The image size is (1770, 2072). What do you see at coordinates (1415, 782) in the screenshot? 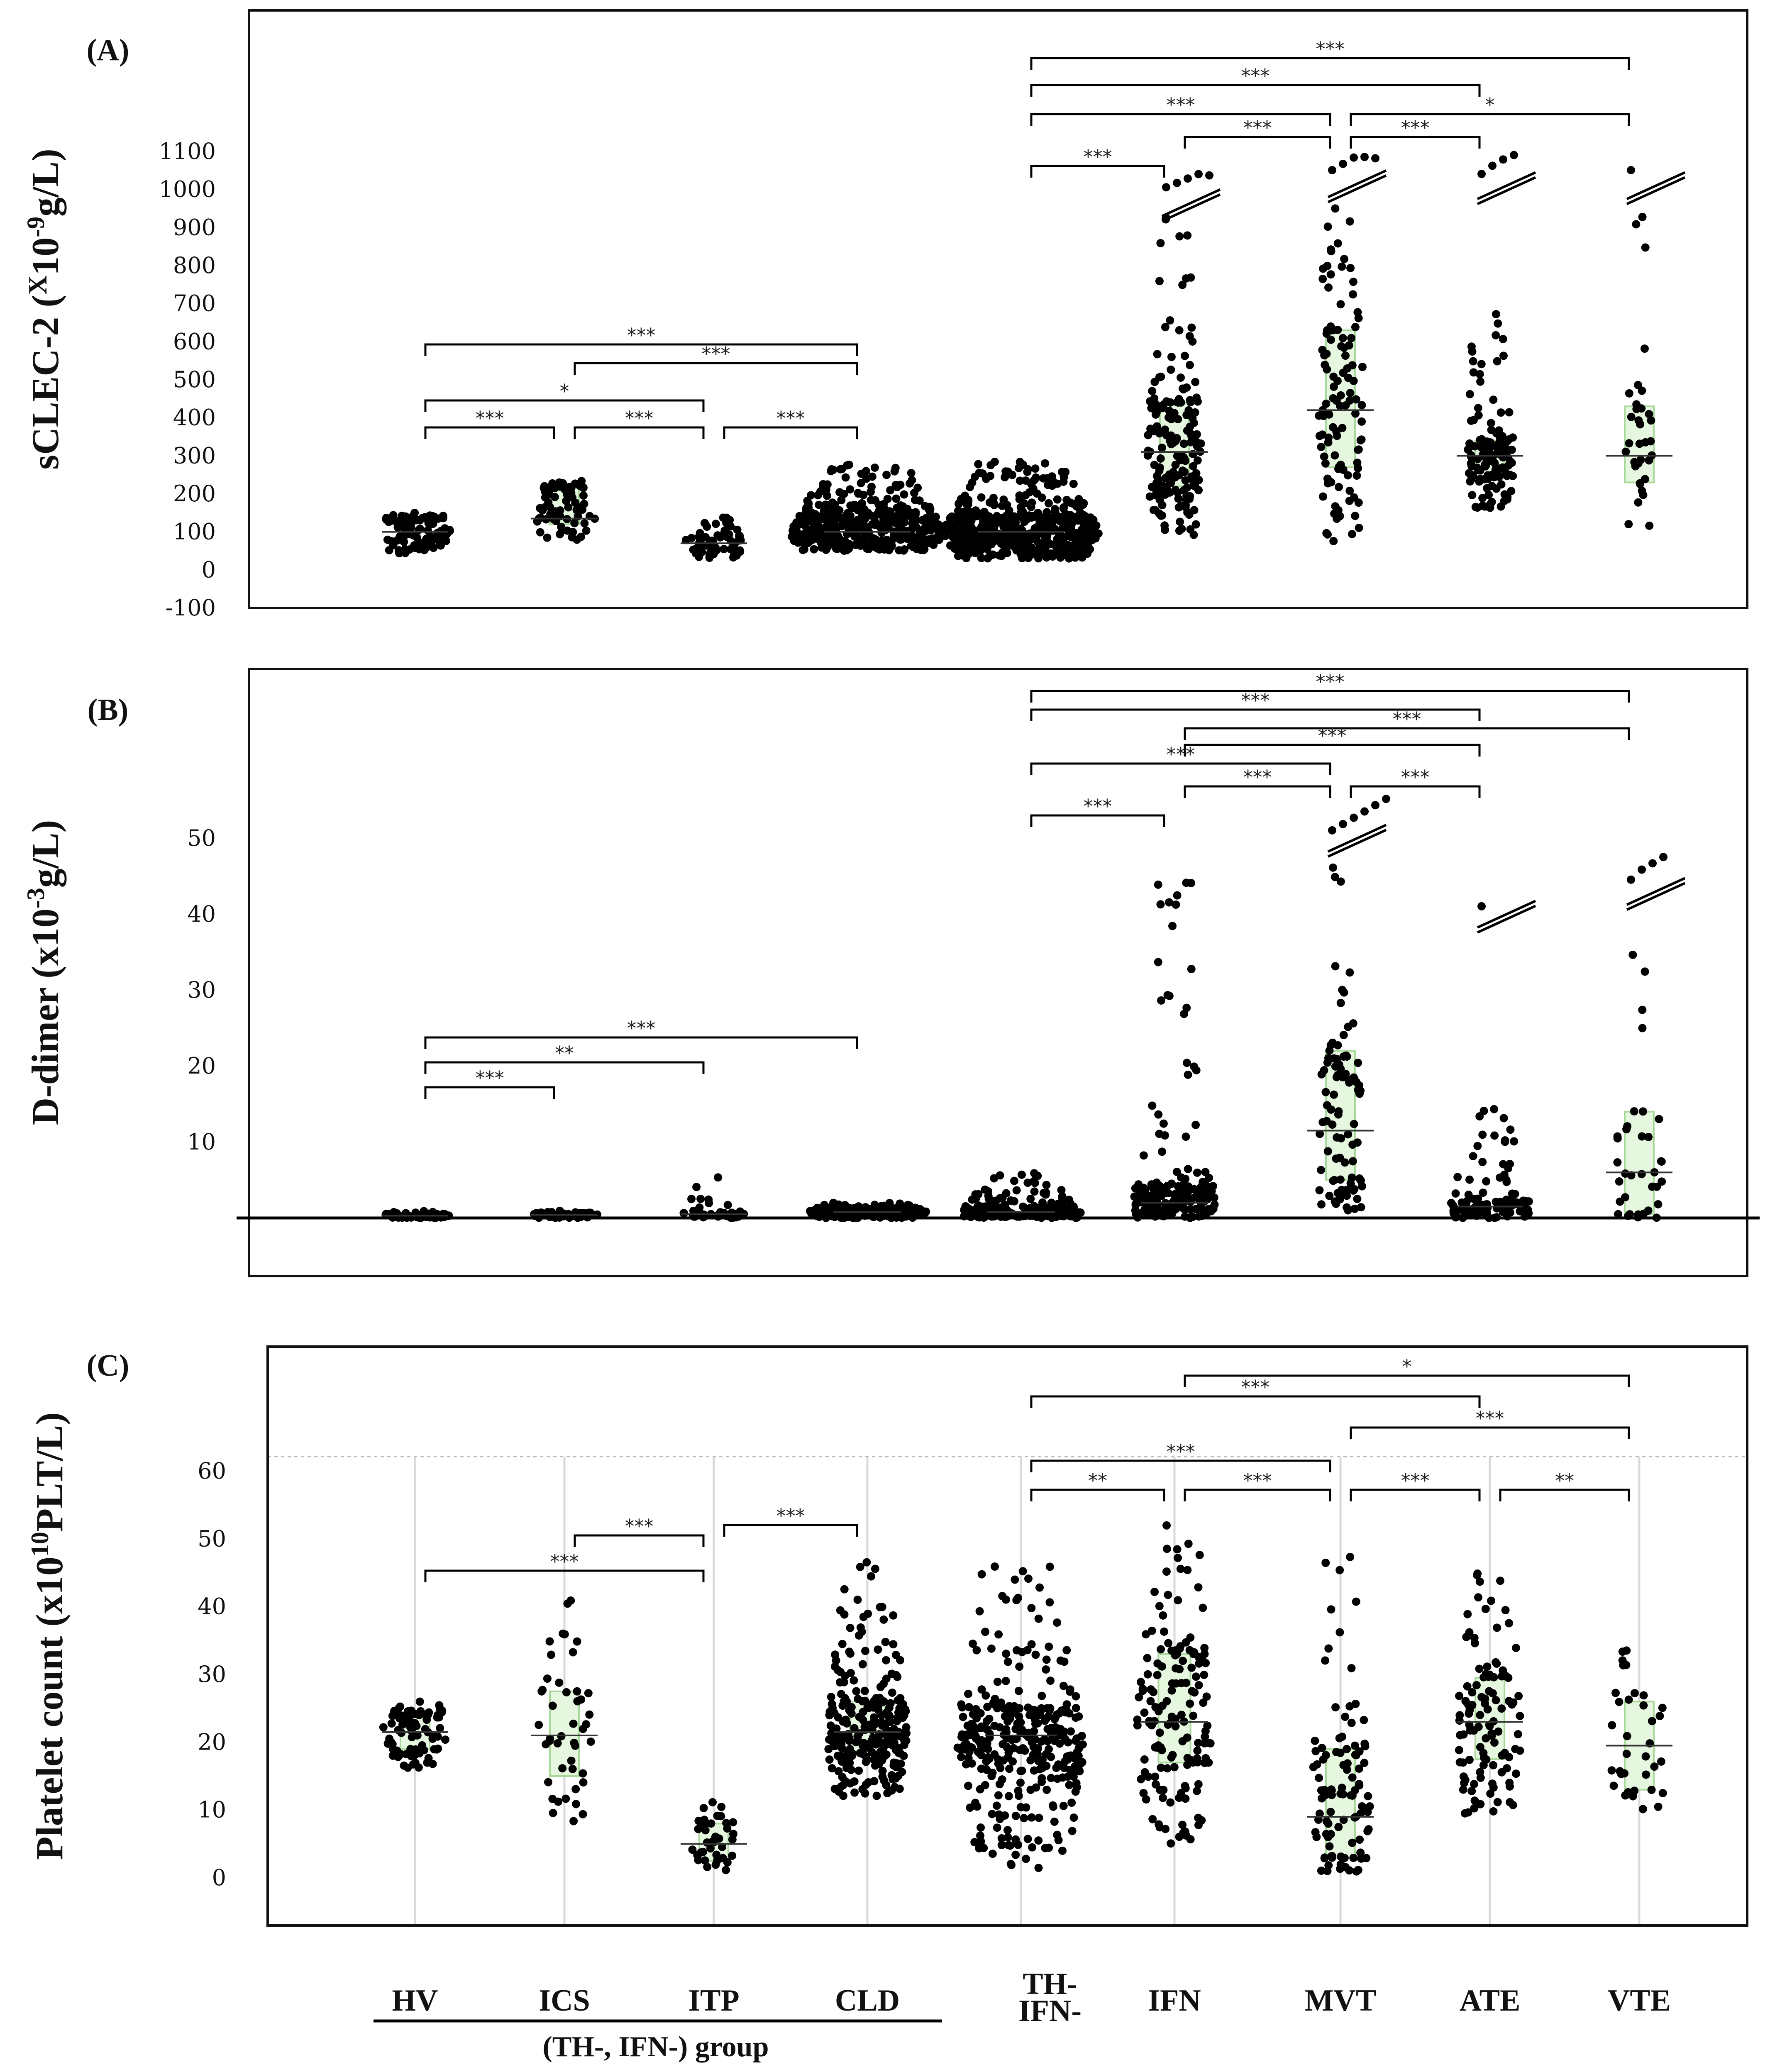
I see `significance-bracket: ***` at bounding box center [1415, 782].